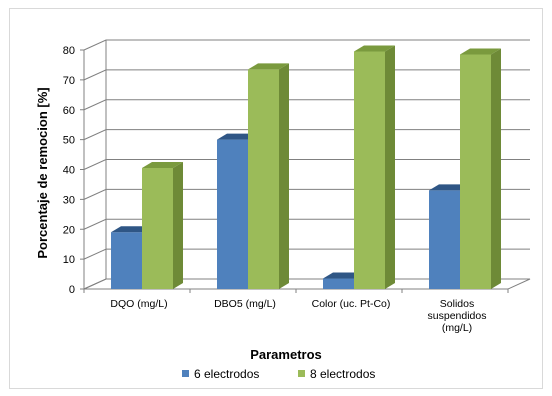  What do you see at coordinates (457, 304) in the screenshot?
I see `x-tick-label: Solidos` at bounding box center [457, 304].